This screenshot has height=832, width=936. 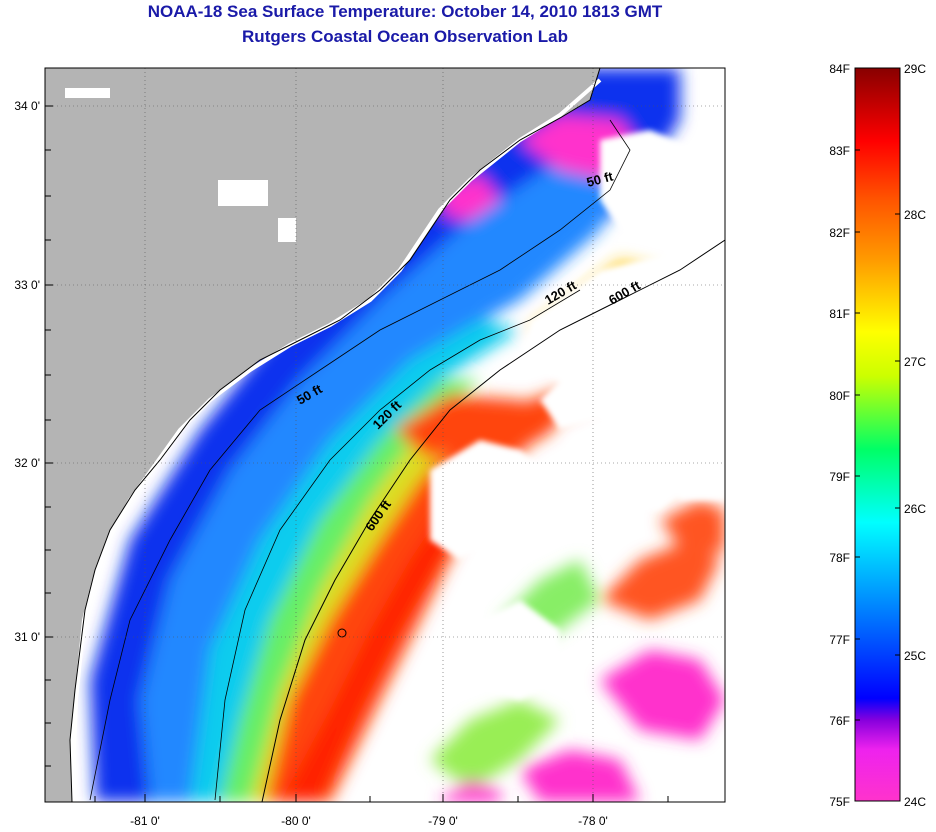 What do you see at coordinates (296, 821) in the screenshot?
I see `lon-label-80: -80 0'` at bounding box center [296, 821].